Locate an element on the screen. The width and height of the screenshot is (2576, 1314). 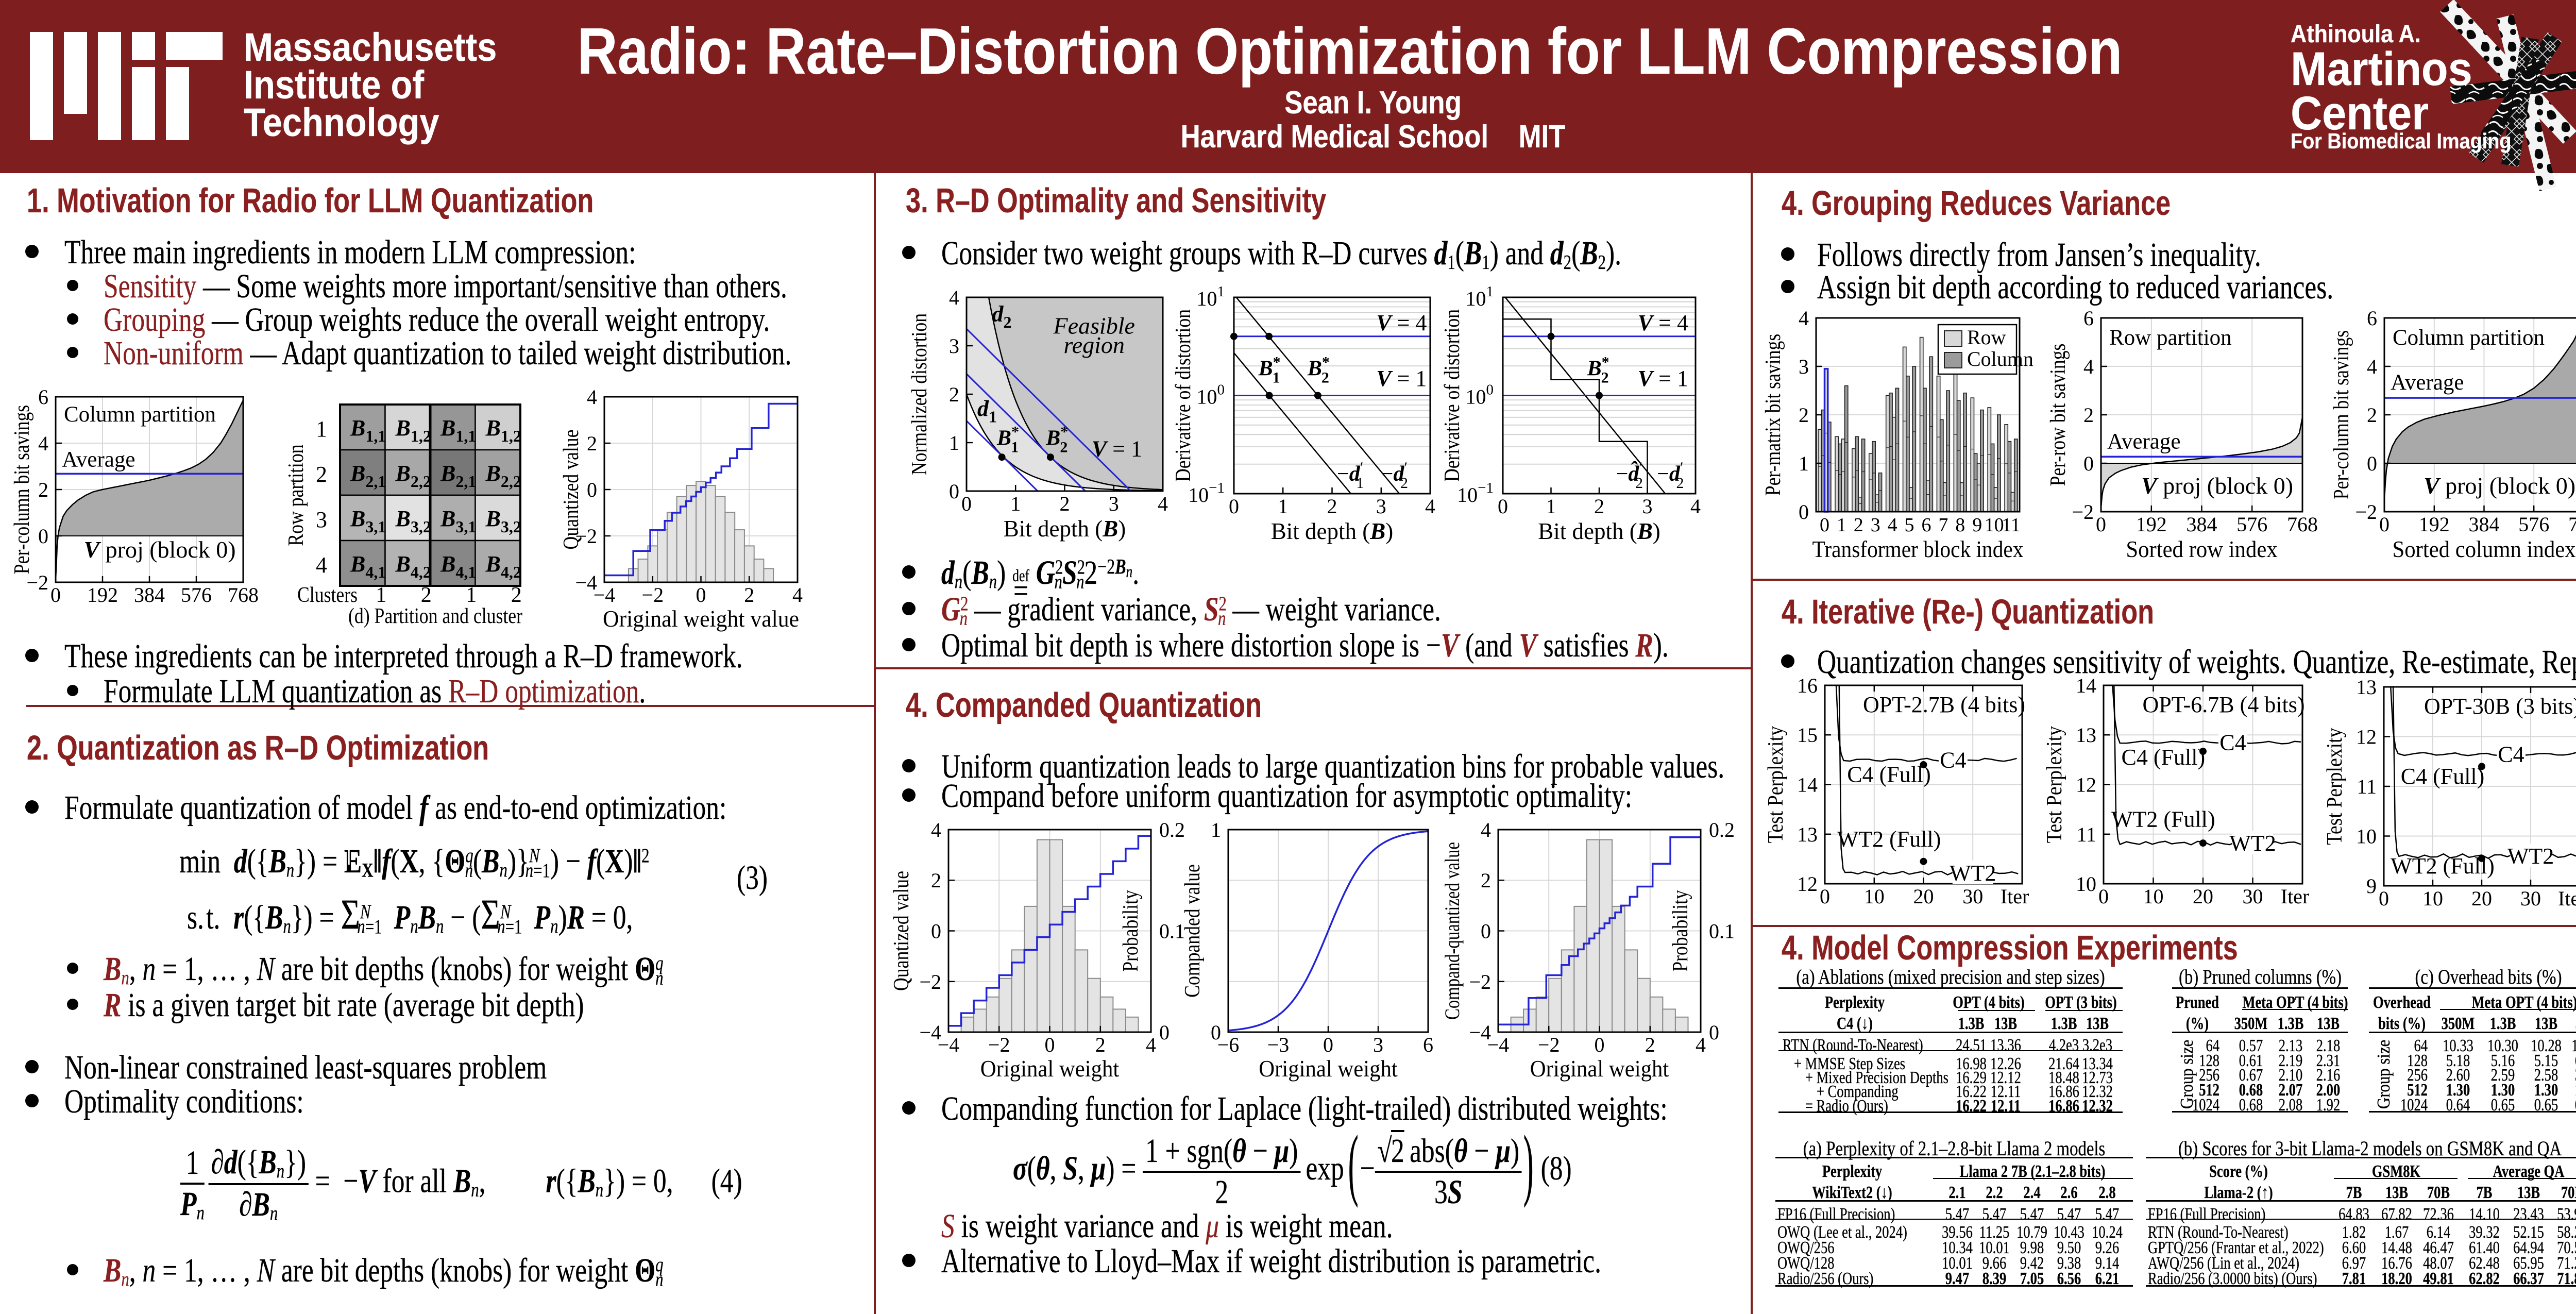
svg-text:−d′1: −d′ 1 is located at coordinates (1350, 475).